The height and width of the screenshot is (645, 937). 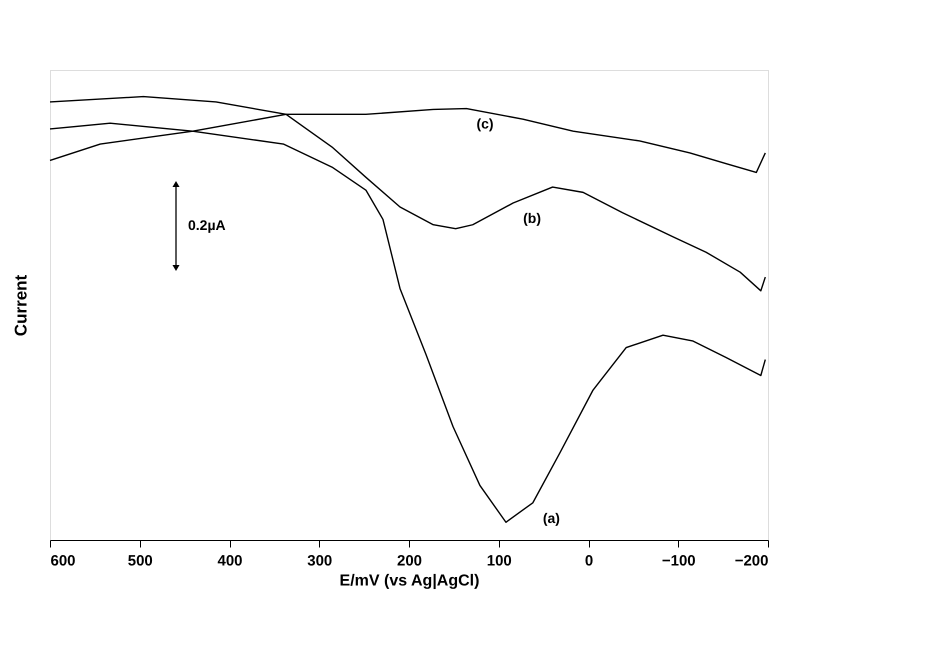 What do you see at coordinates (485, 124) in the screenshot?
I see `annotation: (c)` at bounding box center [485, 124].